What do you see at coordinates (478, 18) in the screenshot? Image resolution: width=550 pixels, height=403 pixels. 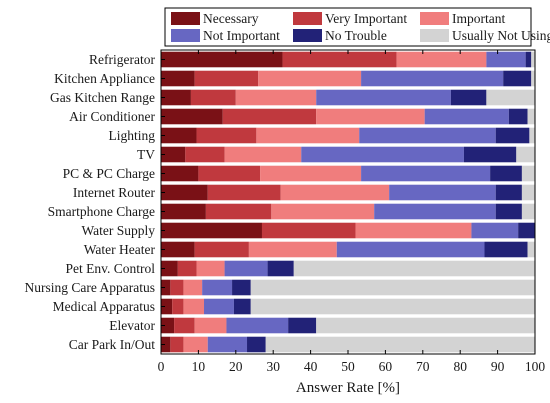 I see `legend-label: Important` at bounding box center [478, 18].